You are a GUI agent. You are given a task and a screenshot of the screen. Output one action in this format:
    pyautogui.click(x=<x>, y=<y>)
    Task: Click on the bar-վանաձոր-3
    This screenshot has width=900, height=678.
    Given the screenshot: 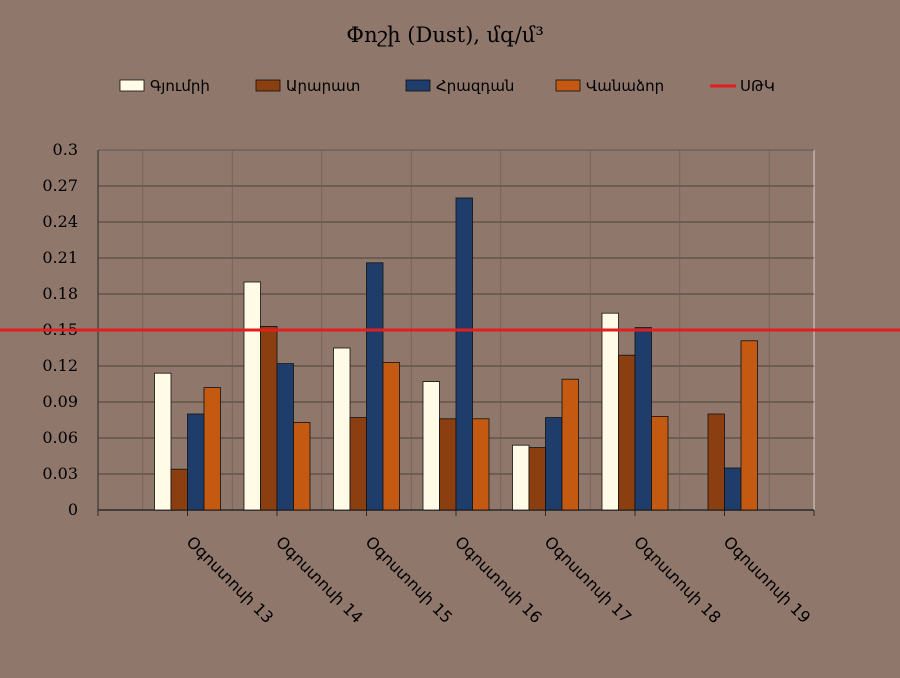 What is the action you would take?
    pyautogui.click(x=481, y=464)
    